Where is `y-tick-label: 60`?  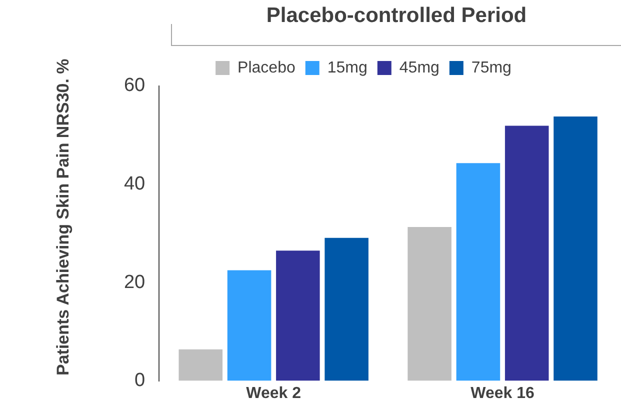
y-tick-label: 60 is located at coordinates (135, 85).